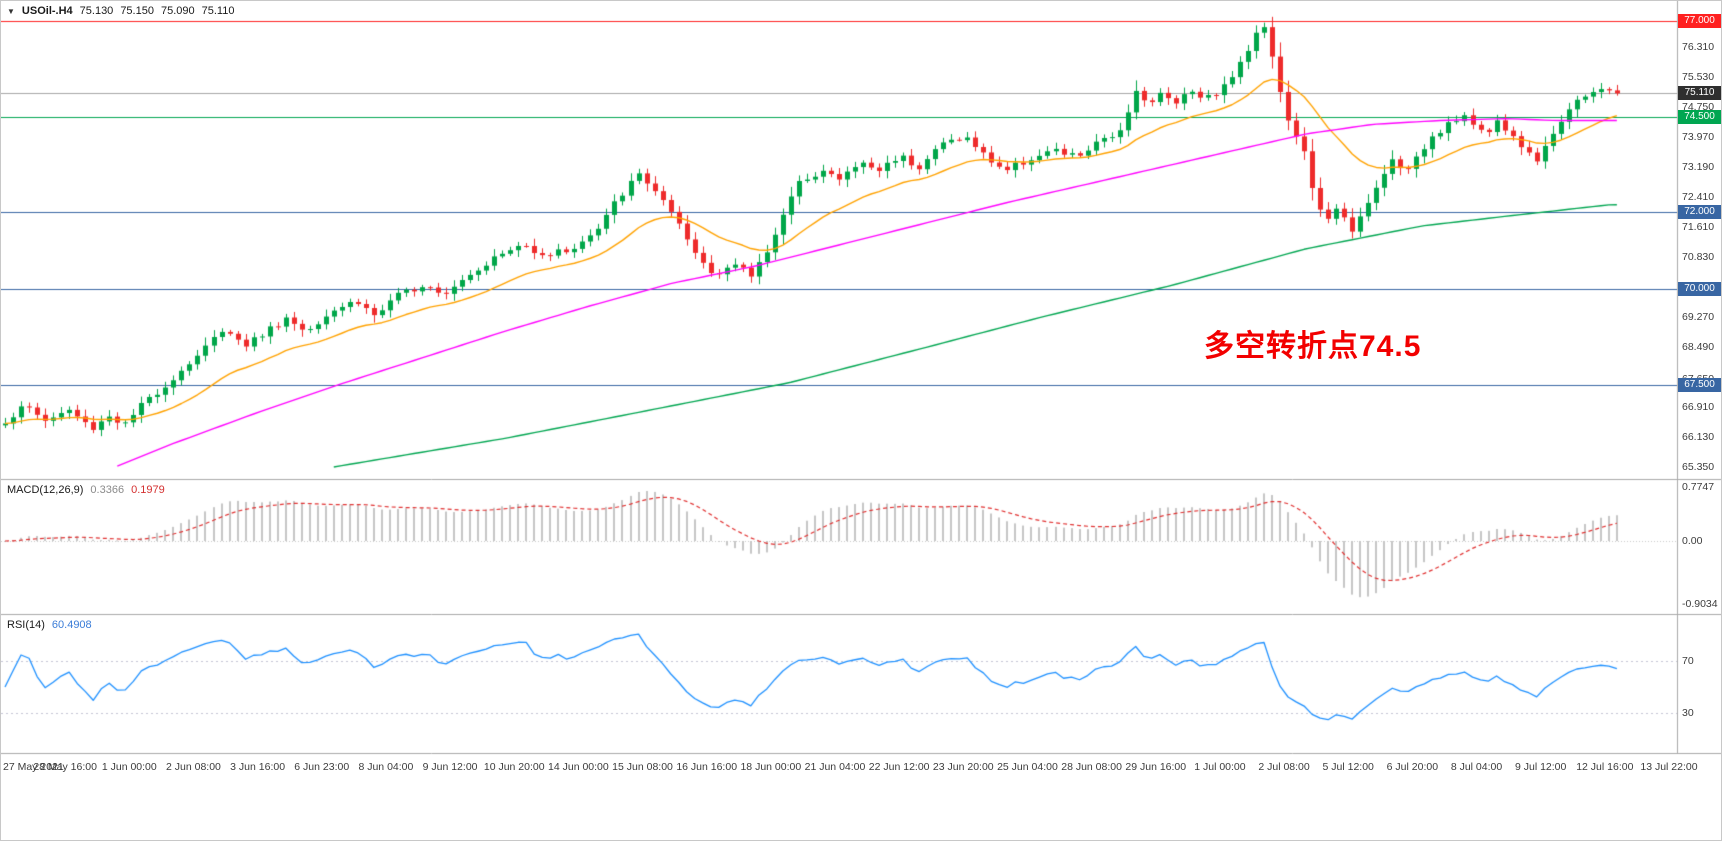 The height and width of the screenshot is (841, 1722). What do you see at coordinates (86, 490) in the screenshot?
I see `macd-label: MACD(12,26,9) 0.3366 0.1979` at bounding box center [86, 490].